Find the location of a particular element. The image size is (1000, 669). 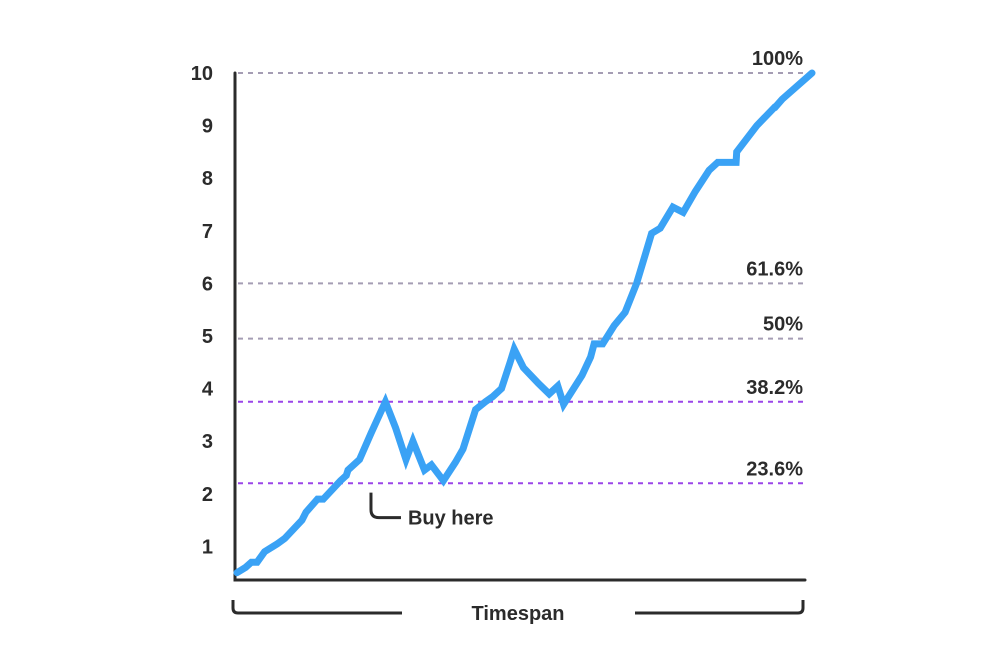

y-tick-label: 6 is located at coordinates (207, 284).